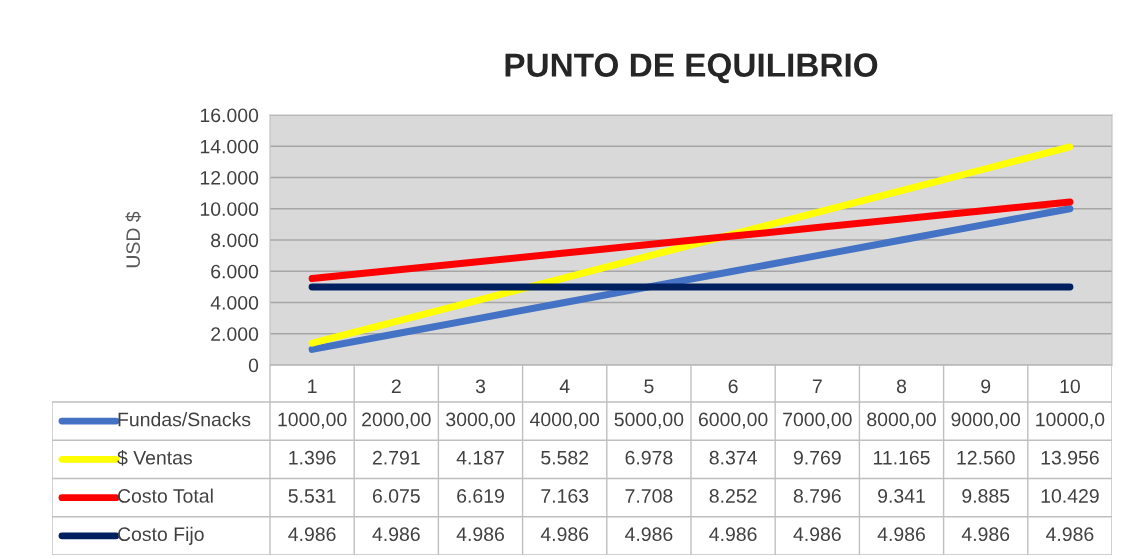 This screenshot has width=1129, height=559. What do you see at coordinates (817, 386) in the screenshot?
I see `x-tick-label: 7` at bounding box center [817, 386].